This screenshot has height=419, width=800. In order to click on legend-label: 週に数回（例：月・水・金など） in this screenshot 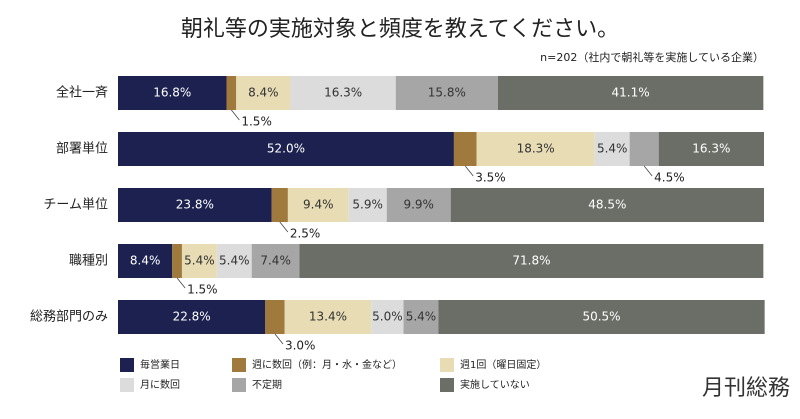, I will do `click(327, 364)`.